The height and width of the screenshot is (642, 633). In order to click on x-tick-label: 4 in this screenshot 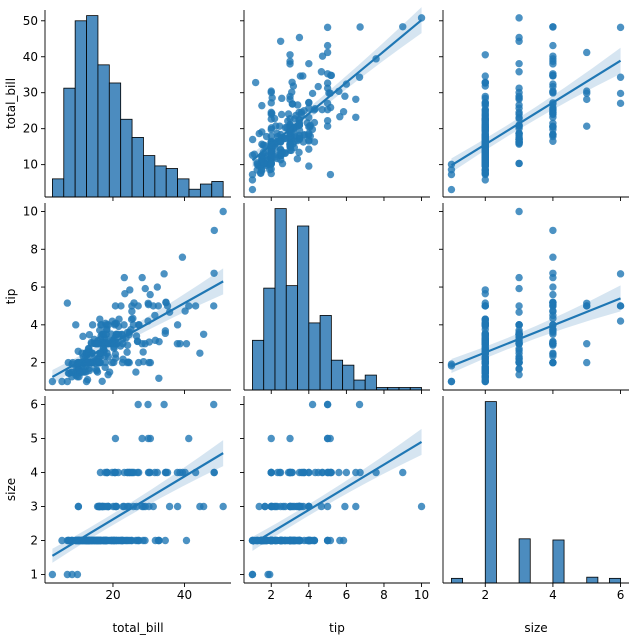, I will do `click(309, 595)`.